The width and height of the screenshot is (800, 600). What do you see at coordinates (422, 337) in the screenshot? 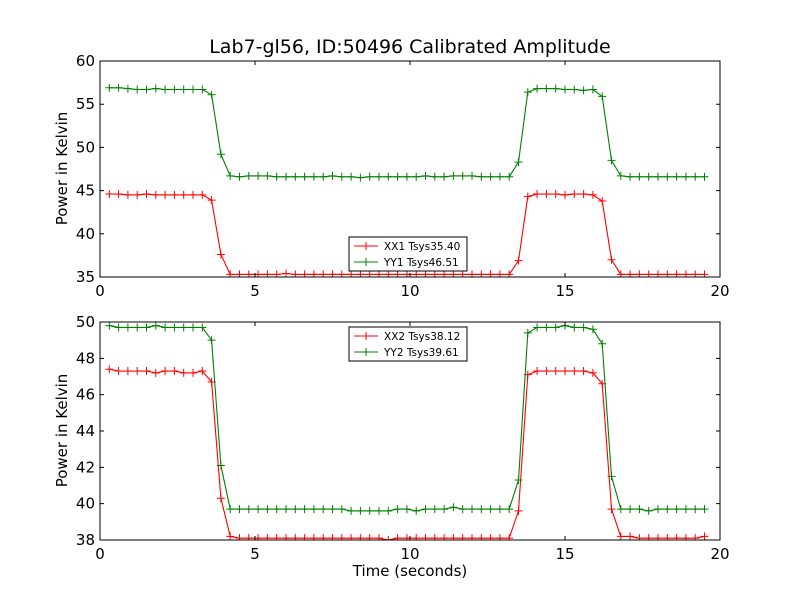
I see `legend-label: XX2 Tsys38.12` at bounding box center [422, 337].